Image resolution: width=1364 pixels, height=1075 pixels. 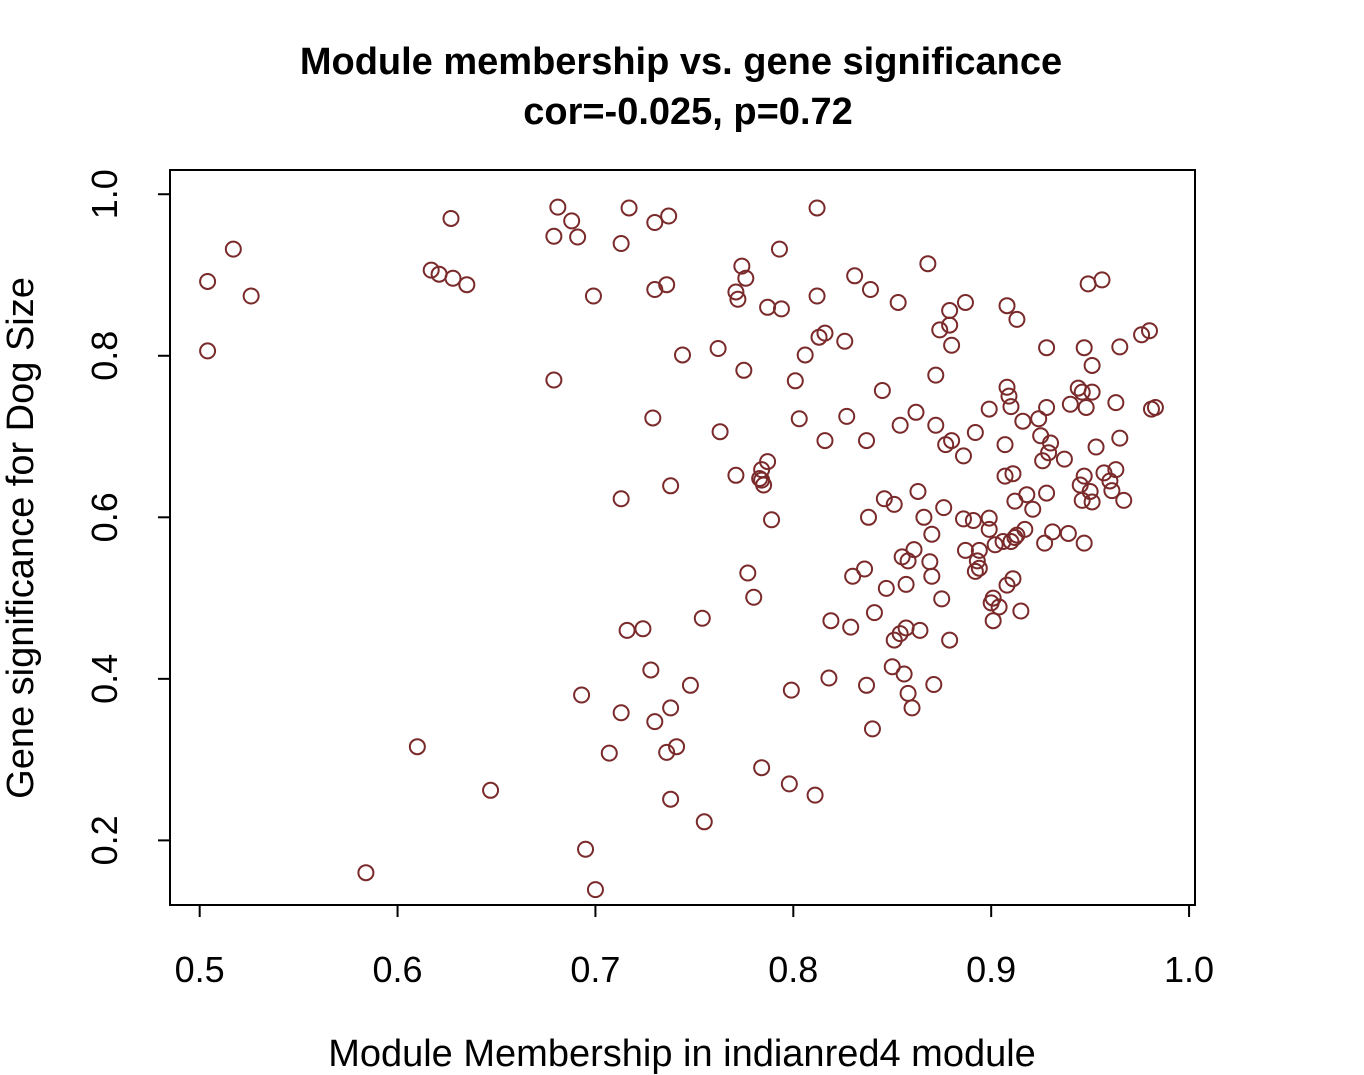 What do you see at coordinates (104, 679) in the screenshot?
I see `y-tick-label: 0.4` at bounding box center [104, 679].